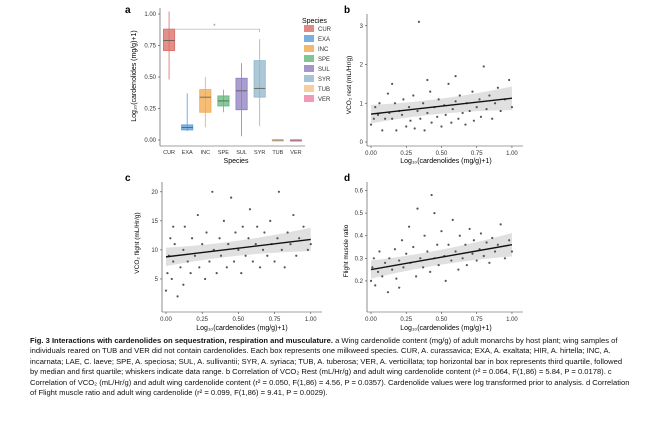  Describe the element at coordinates (359, 282) in the screenshot. I see `panel-d-y-tick-label: 0.2` at that location.